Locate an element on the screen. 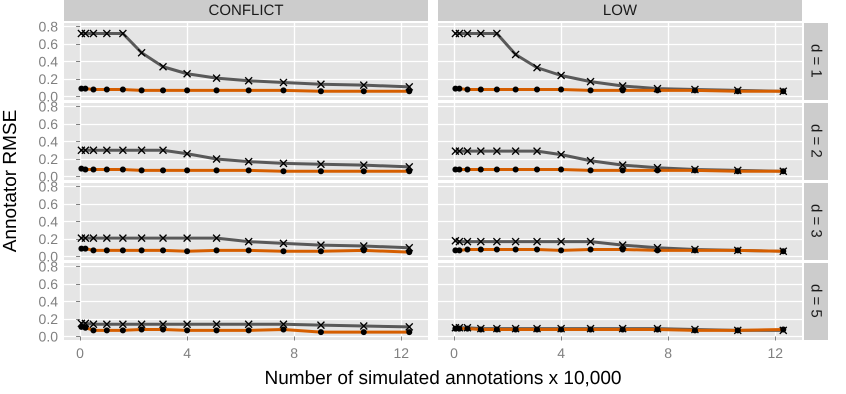 The width and height of the screenshot is (846, 394). text: d = 2 is located at coordinates (816, 141).